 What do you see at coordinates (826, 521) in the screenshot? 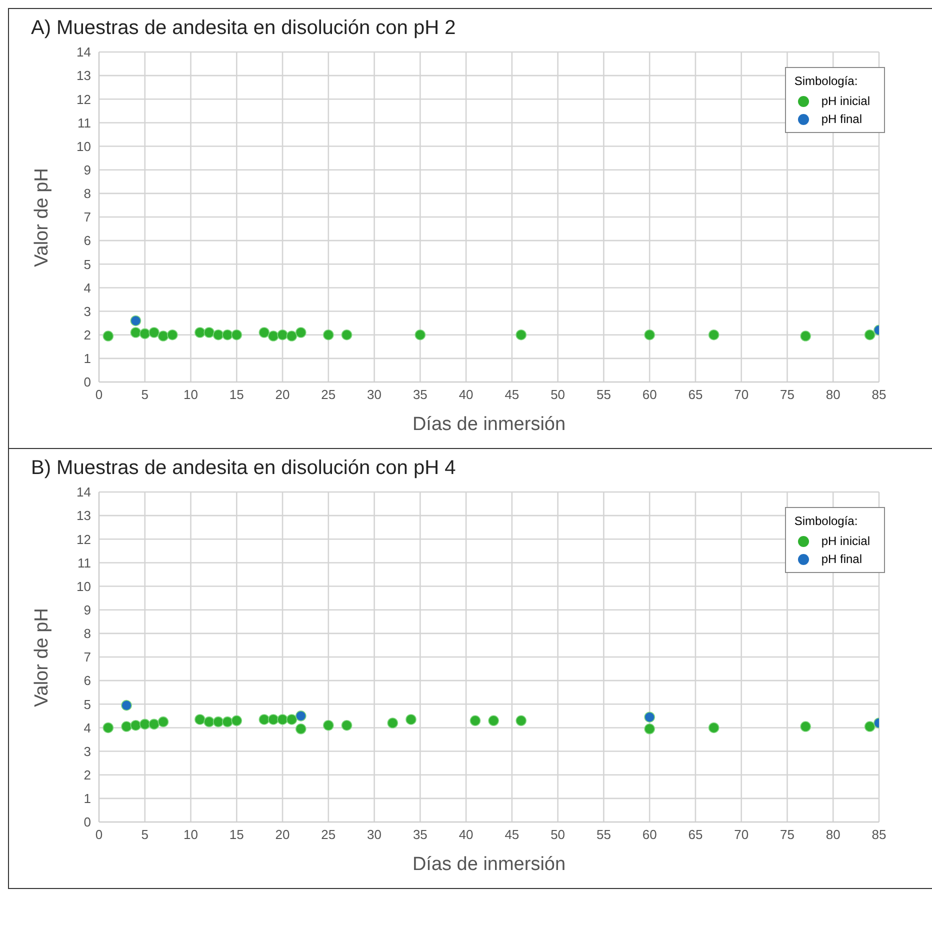
I see `legend-title: Simbología:` at bounding box center [826, 521].